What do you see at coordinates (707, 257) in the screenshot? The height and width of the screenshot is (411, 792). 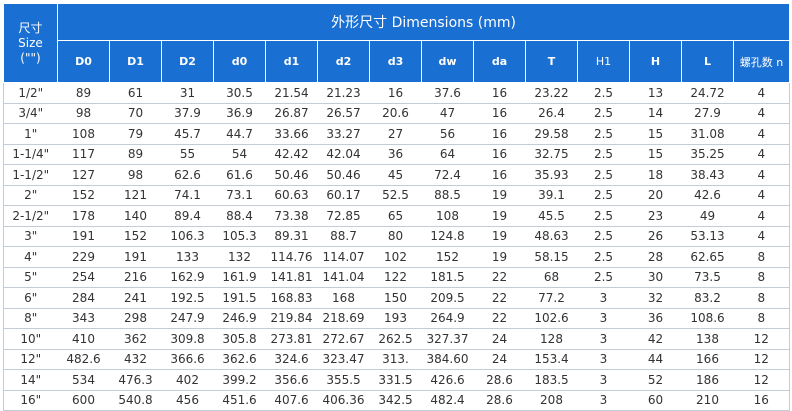 I see `table-cell: 62.65` at bounding box center [707, 257].